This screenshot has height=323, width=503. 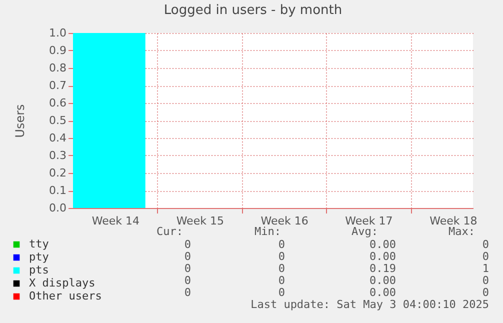 What do you see at coordinates (169, 231) in the screenshot?
I see `text: Cur:` at bounding box center [169, 231].